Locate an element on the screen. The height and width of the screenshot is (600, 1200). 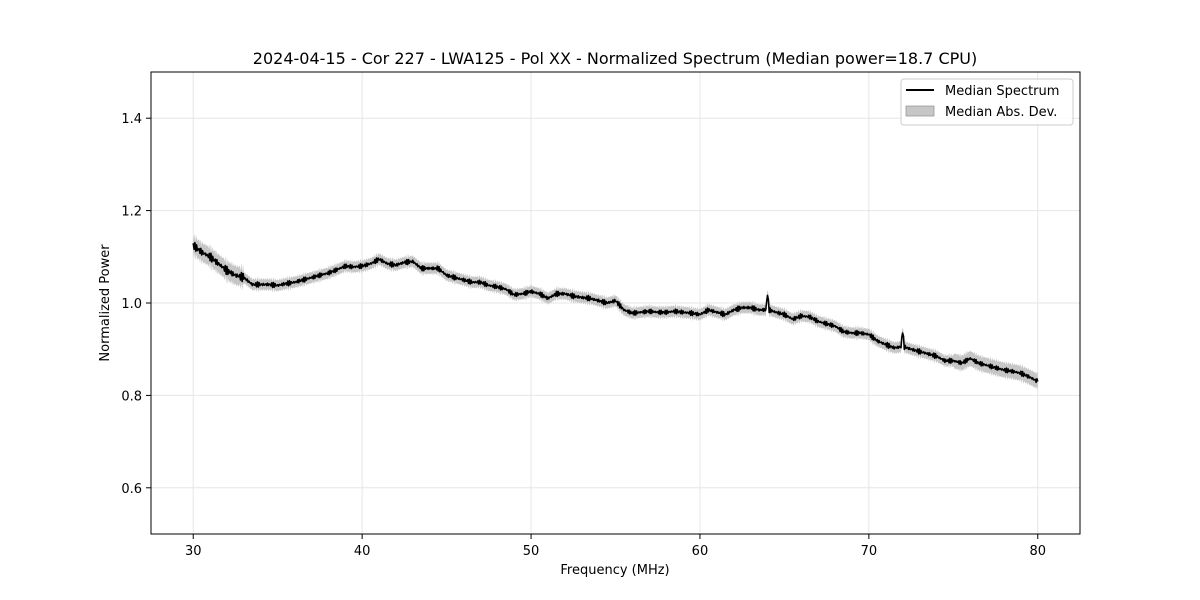
y-tick-label: 0.6 is located at coordinates (131, 489).